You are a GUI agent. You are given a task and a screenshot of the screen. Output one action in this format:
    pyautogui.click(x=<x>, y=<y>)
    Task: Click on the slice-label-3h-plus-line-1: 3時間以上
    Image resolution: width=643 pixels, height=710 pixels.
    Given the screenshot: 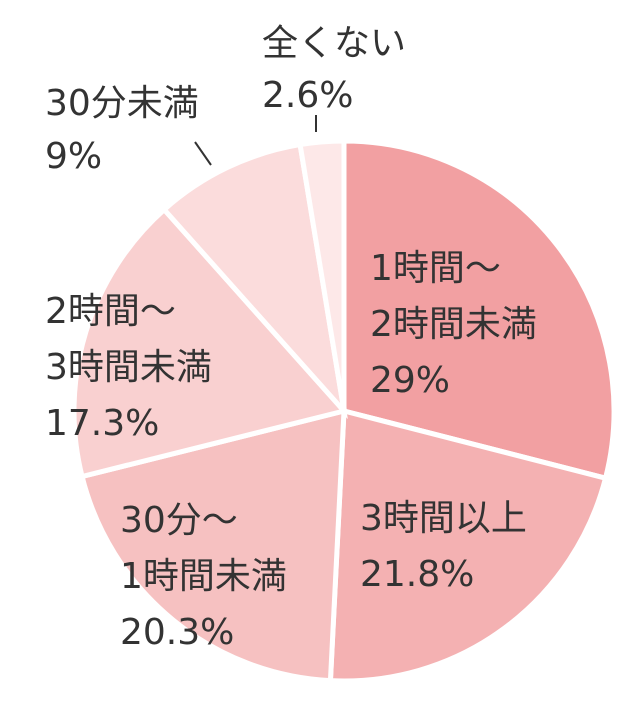 What is the action you would take?
    pyautogui.click(x=443, y=518)
    